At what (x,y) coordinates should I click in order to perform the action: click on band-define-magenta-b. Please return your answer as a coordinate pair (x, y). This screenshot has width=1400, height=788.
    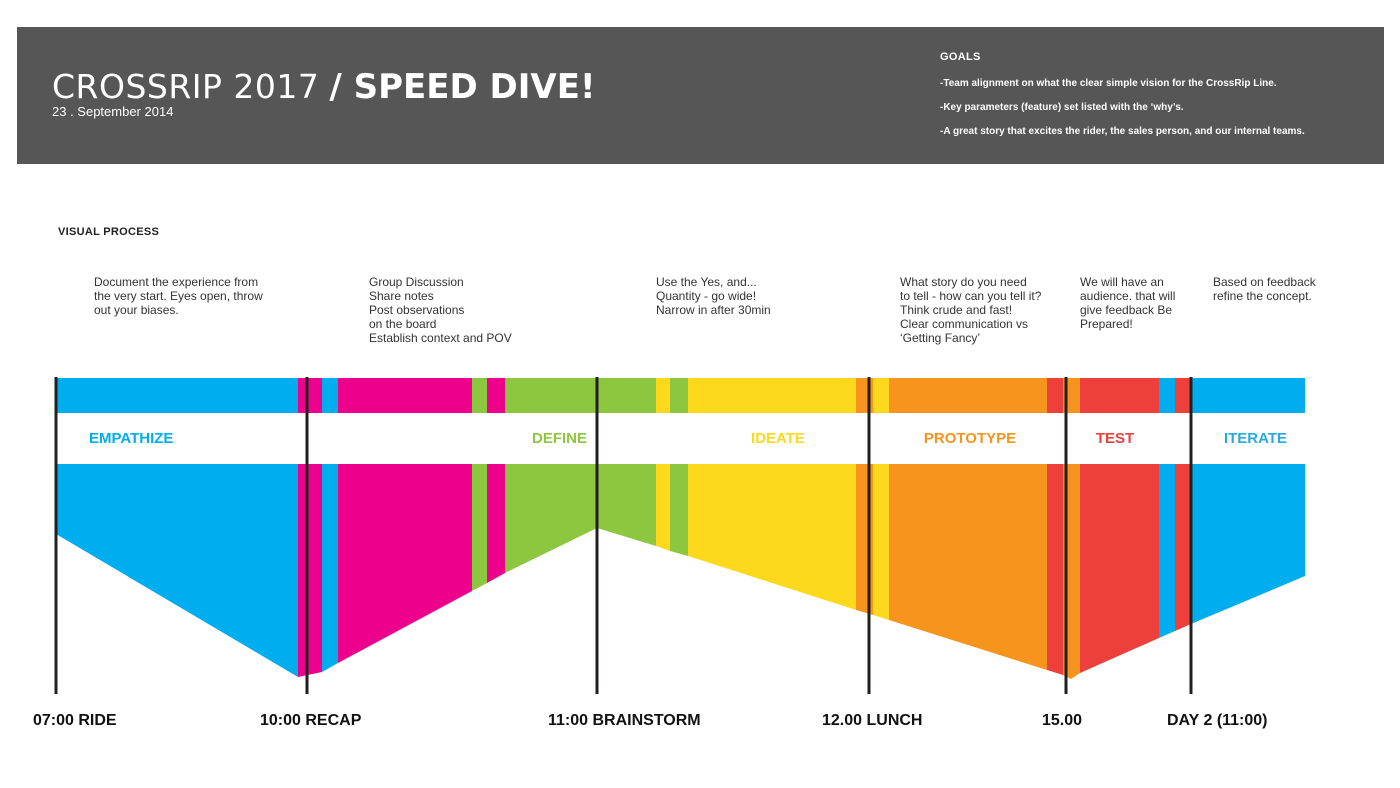
    Looking at the image, I should click on (496, 480).